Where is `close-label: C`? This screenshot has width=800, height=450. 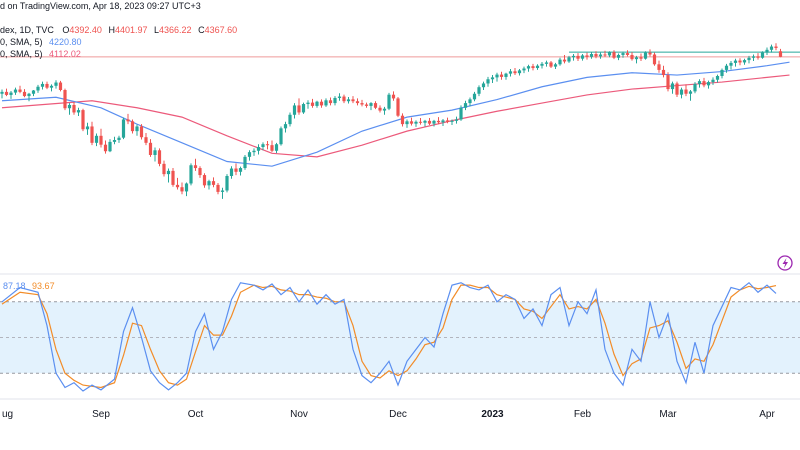
close-label: C is located at coordinates (201, 30).